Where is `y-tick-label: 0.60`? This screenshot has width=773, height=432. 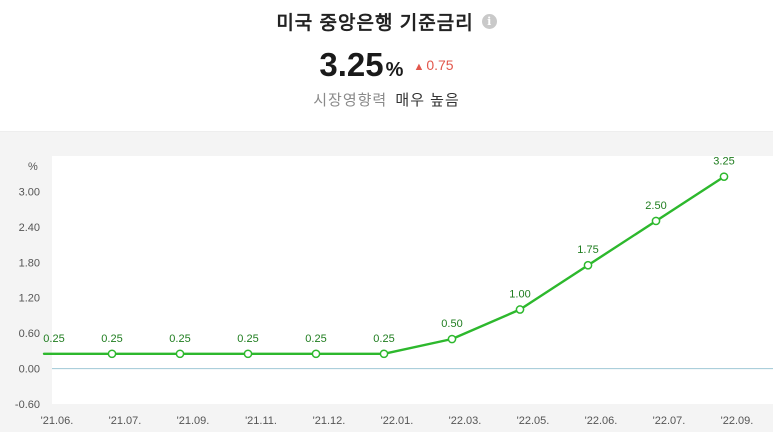 y-tick-label: 0.60 is located at coordinates (29, 334).